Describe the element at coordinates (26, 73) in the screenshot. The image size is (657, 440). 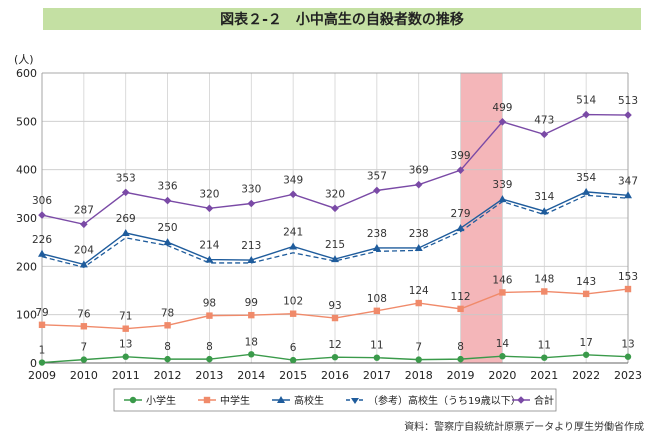
I see `y-tick-label: 600` at that location.